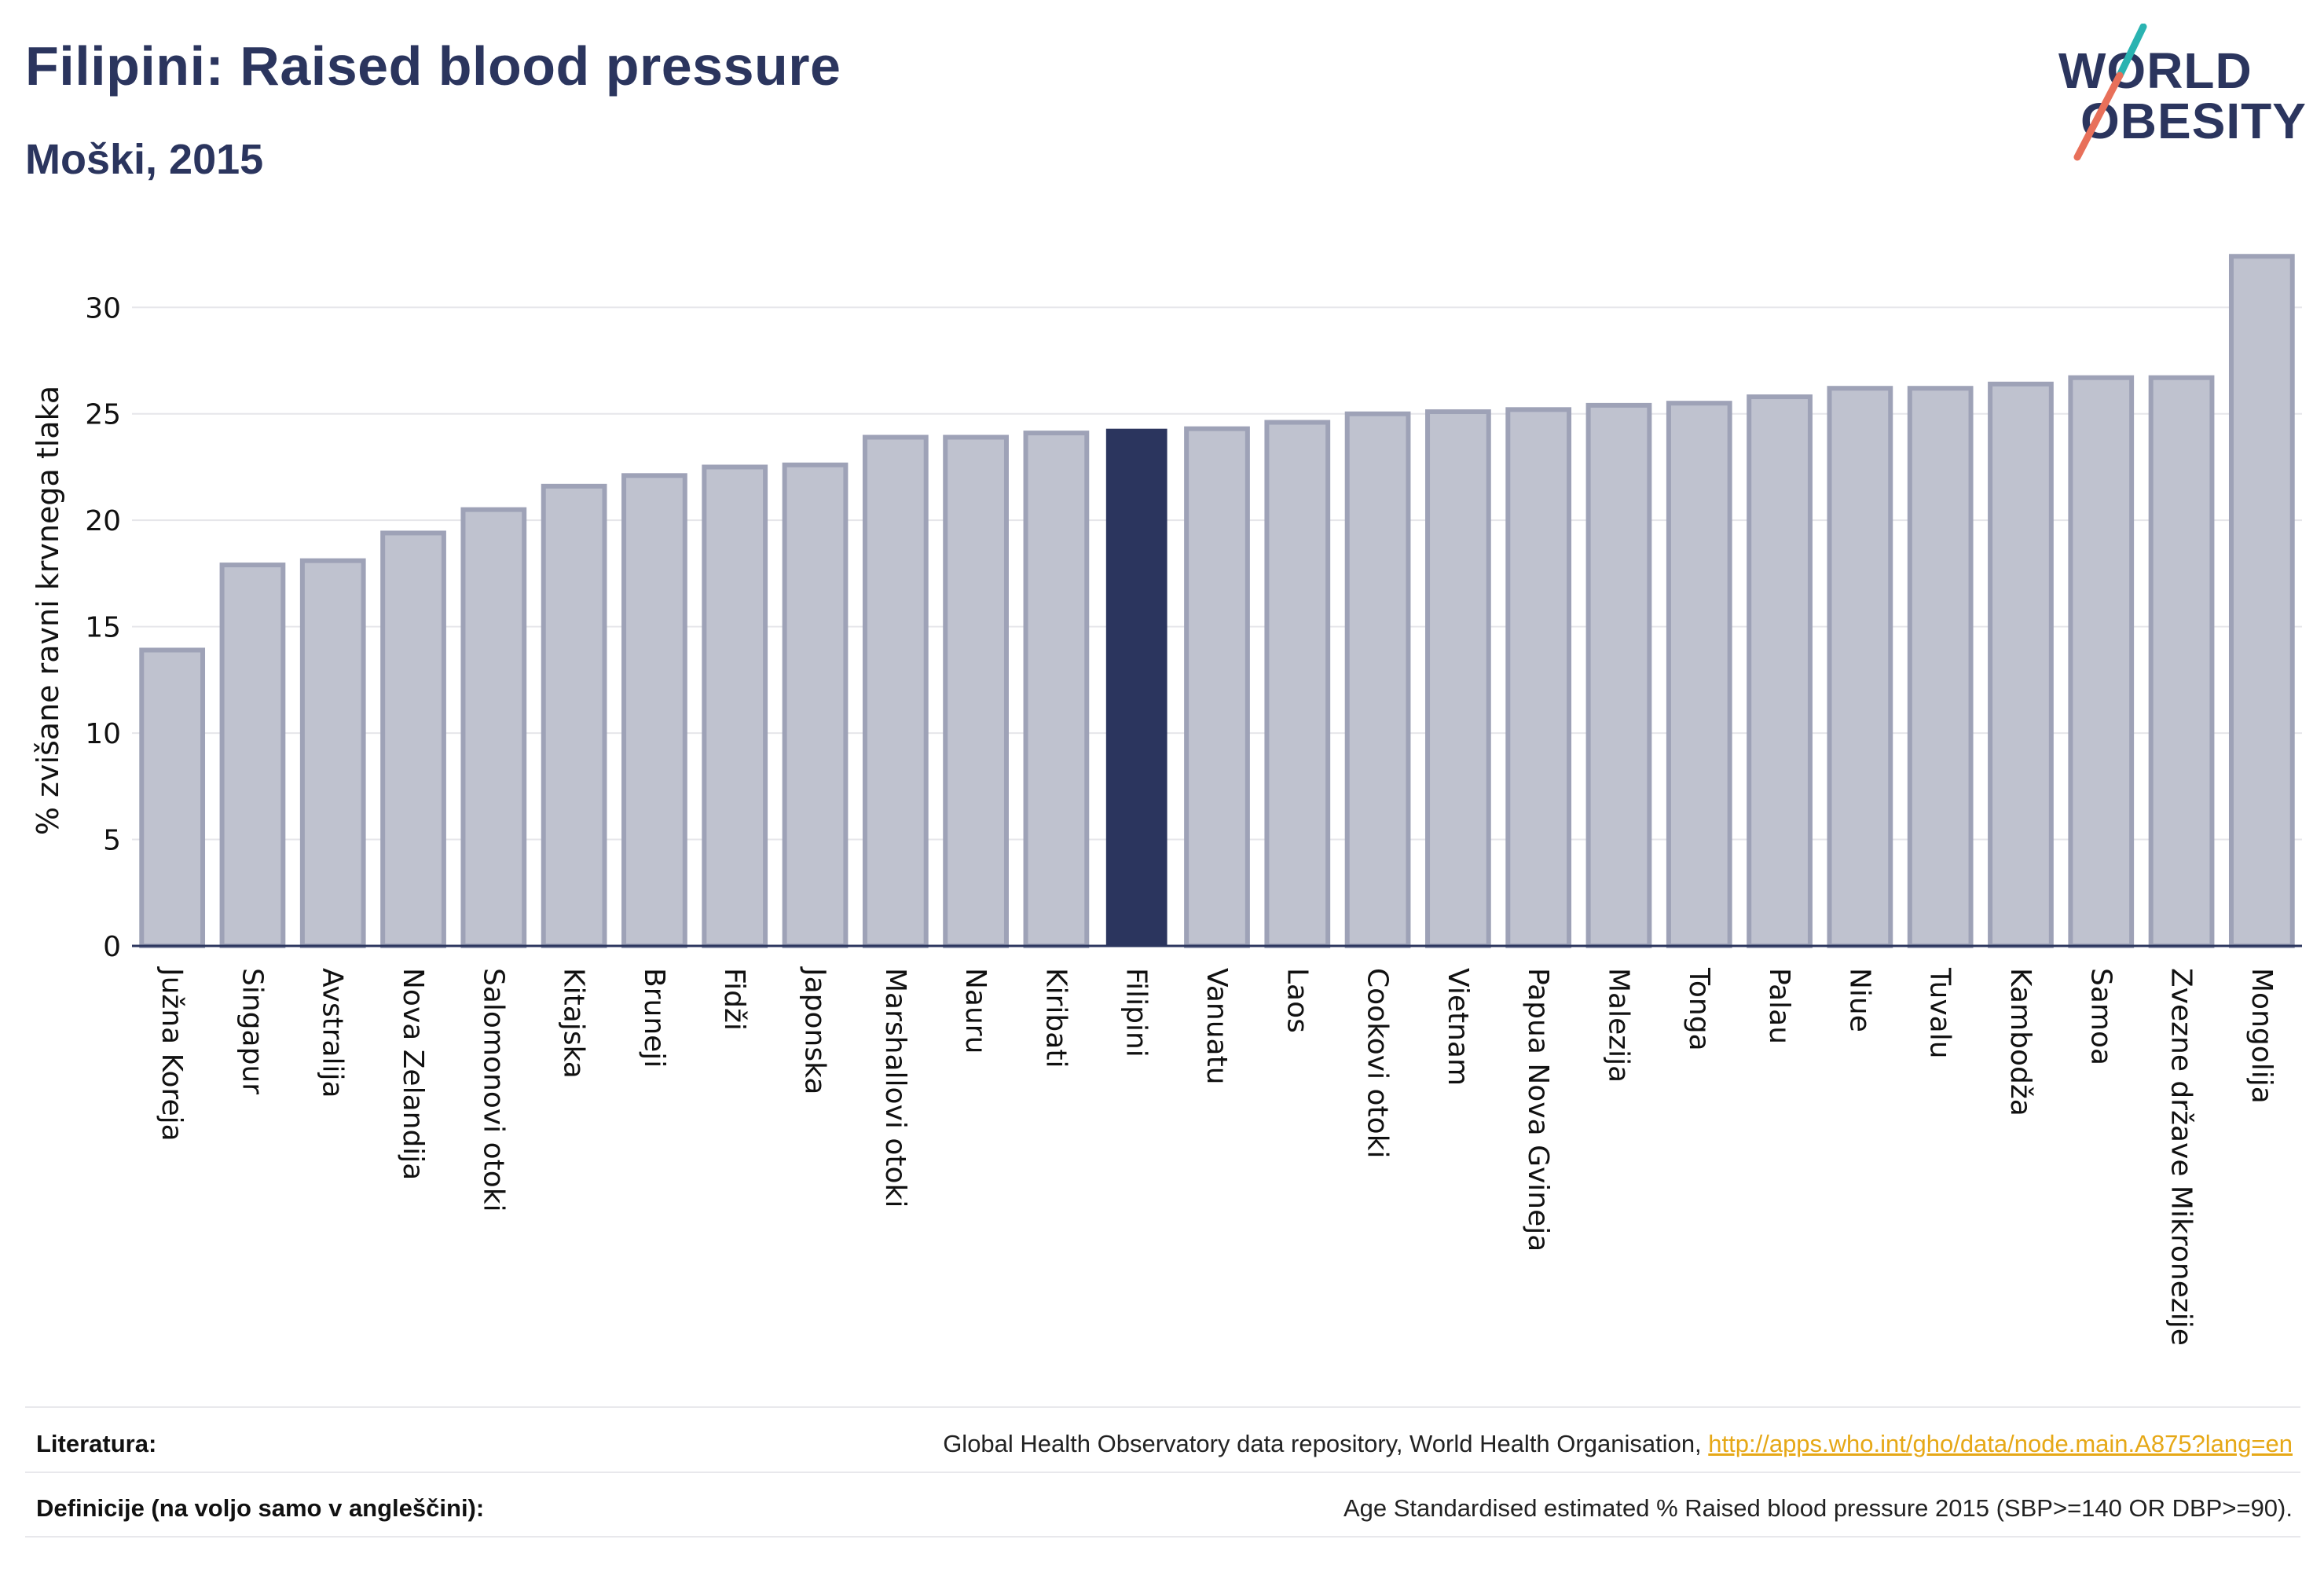  I want to click on footer-divider-middle, so click(1162, 1472).